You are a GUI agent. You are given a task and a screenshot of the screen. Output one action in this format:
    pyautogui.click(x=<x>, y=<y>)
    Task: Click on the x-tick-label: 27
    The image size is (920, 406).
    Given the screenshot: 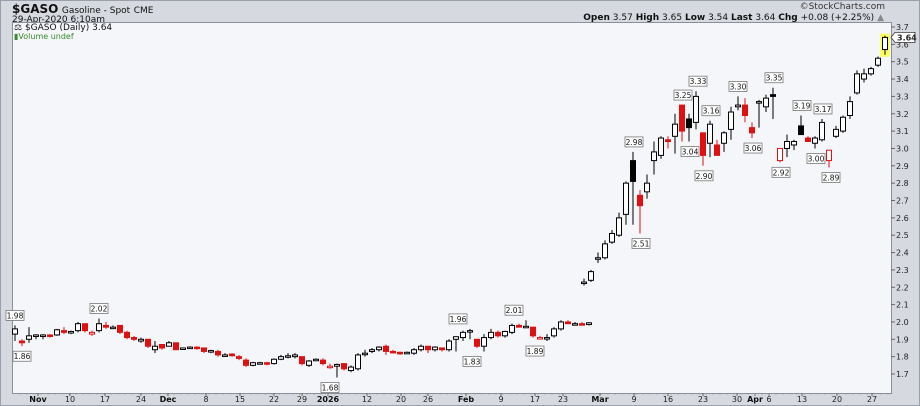 What is the action you would take?
    pyautogui.click(x=872, y=399)
    